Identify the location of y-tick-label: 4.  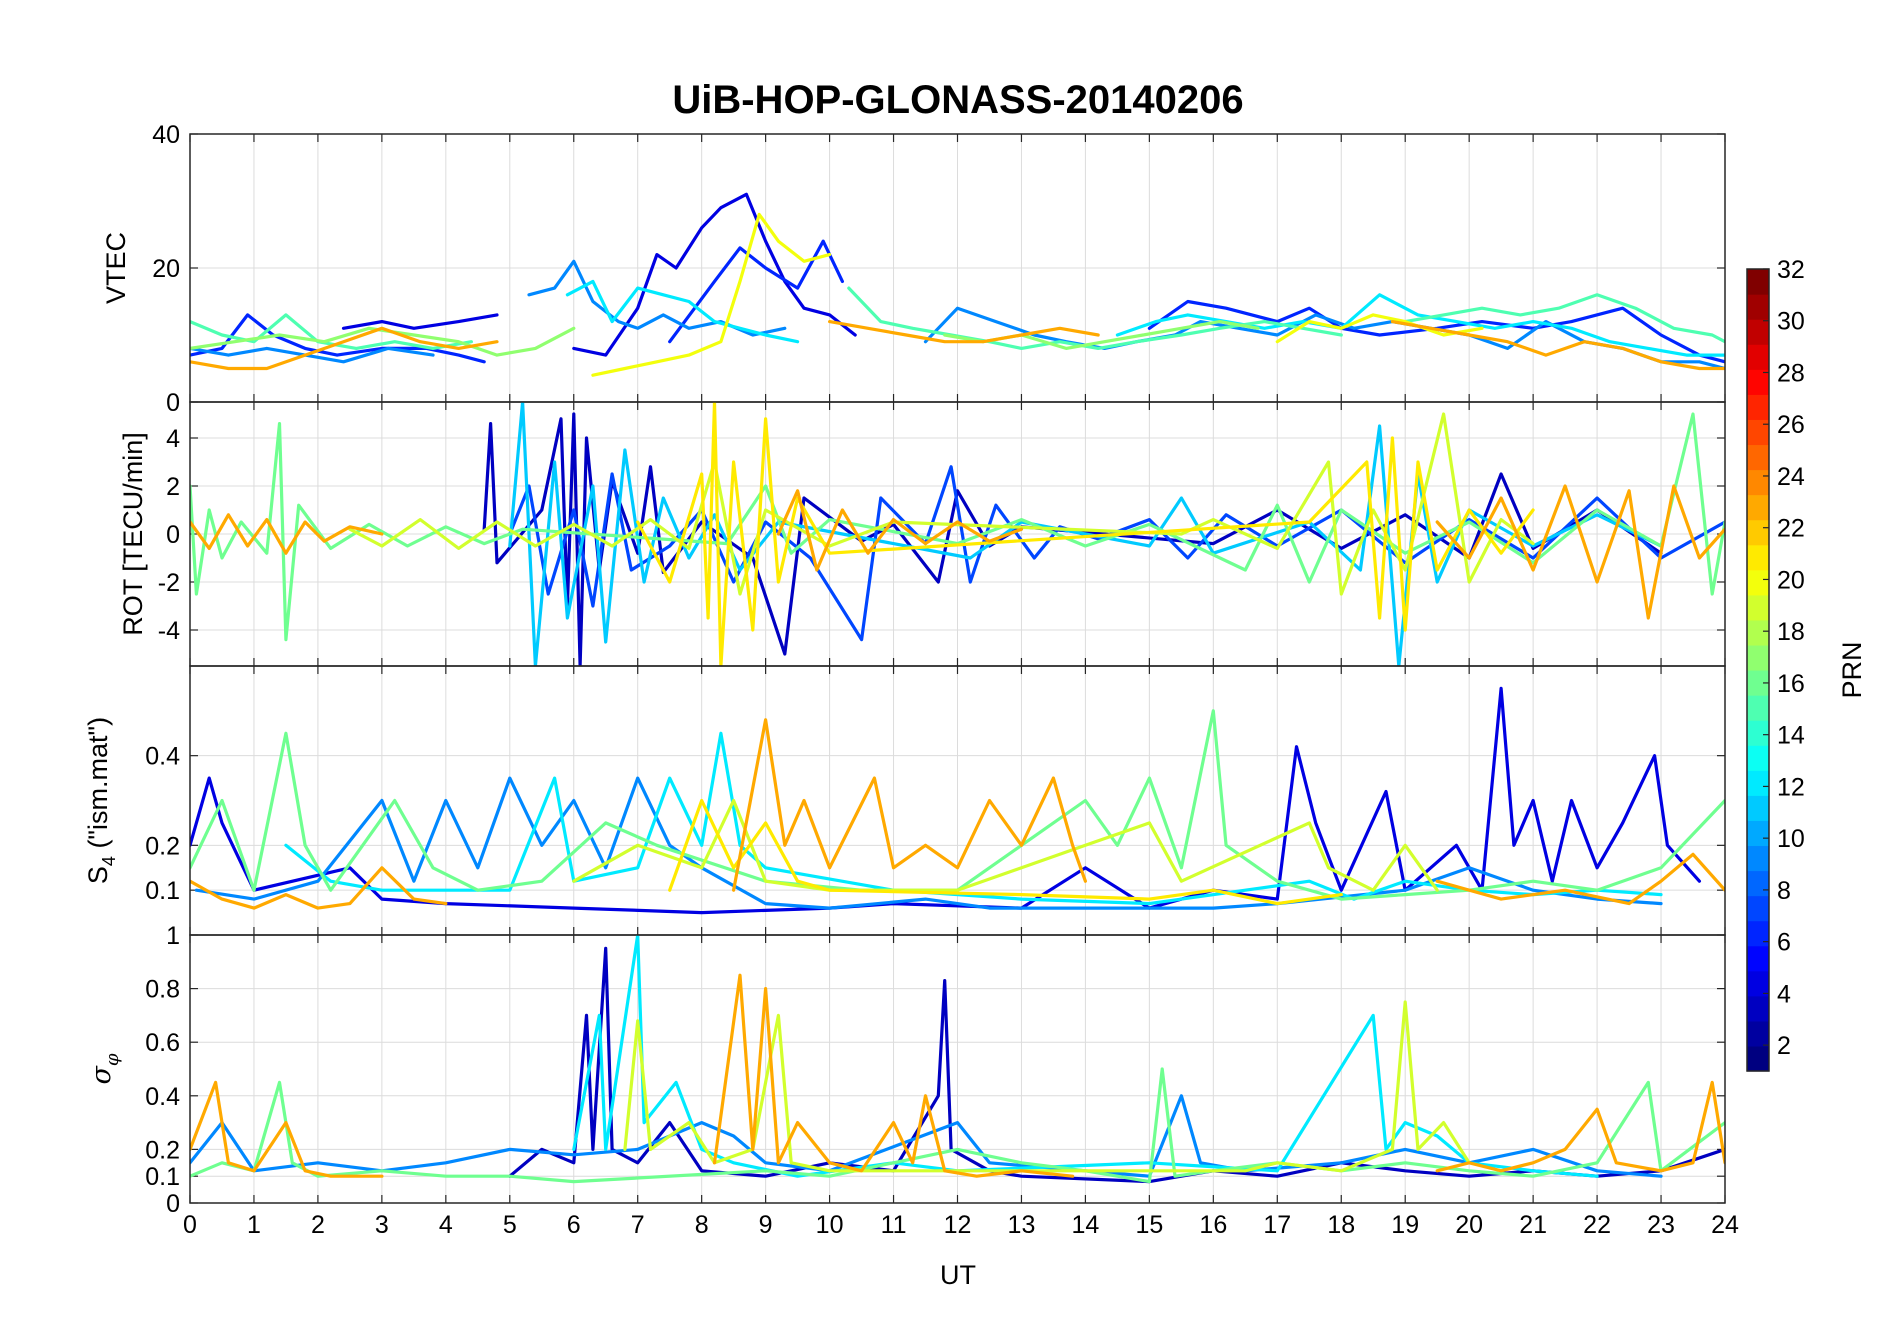
(173, 439).